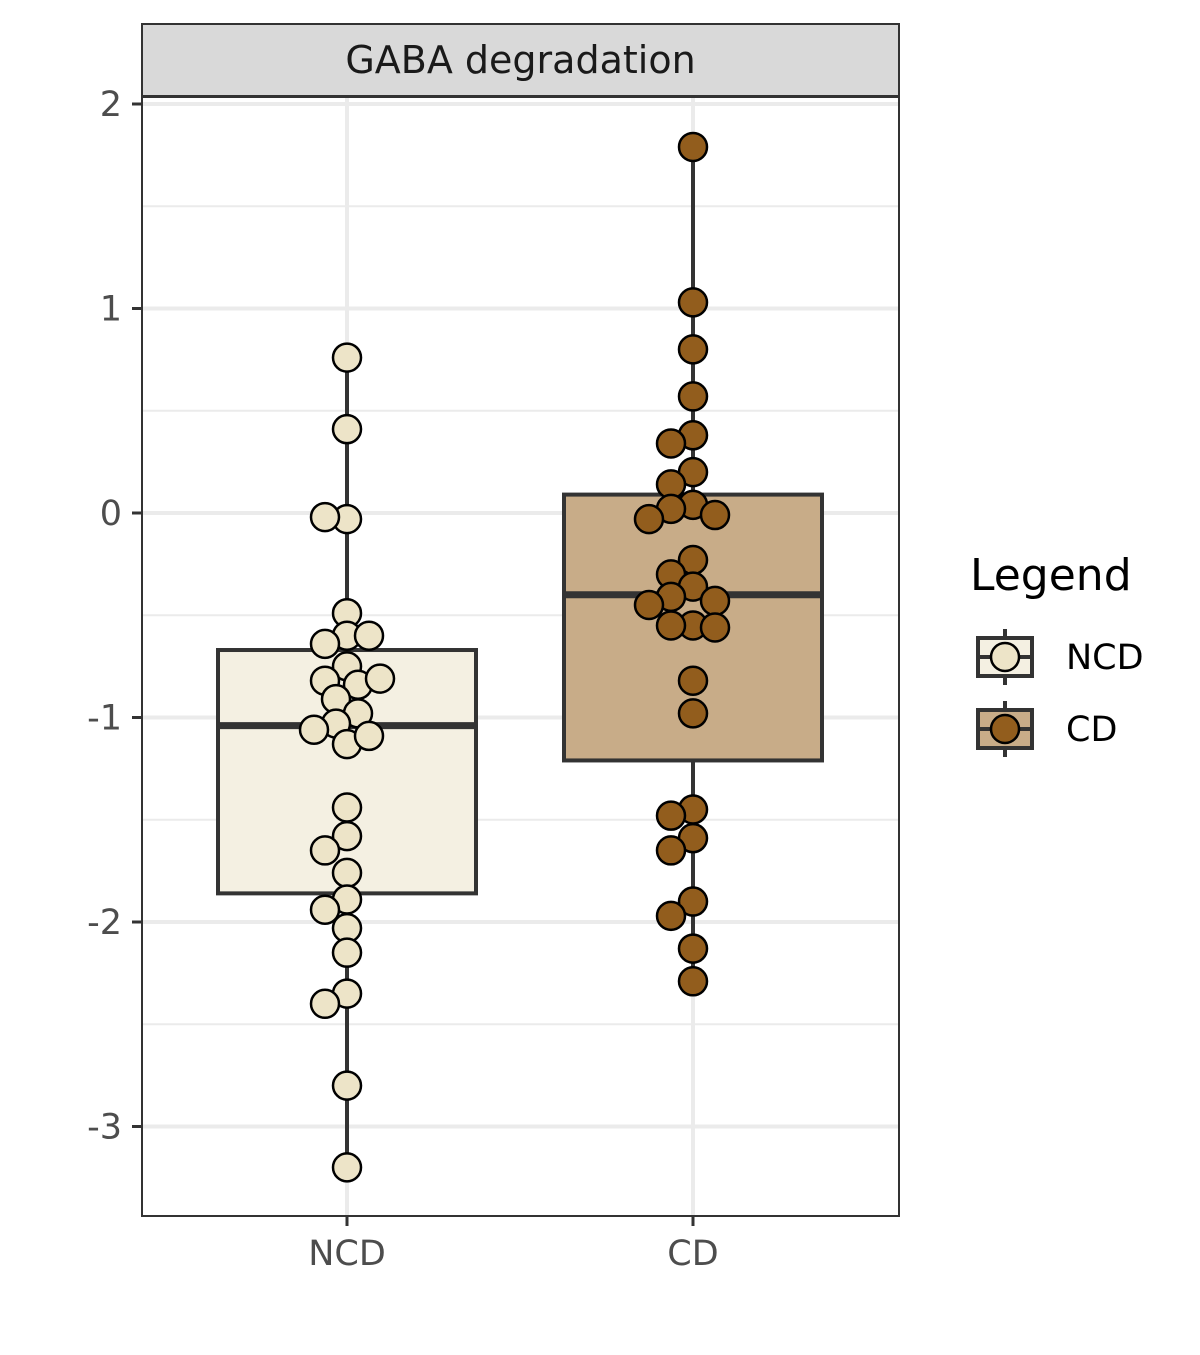 The width and height of the screenshot is (1200, 1355). I want to click on y-tick-label: -3, so click(104, 1128).